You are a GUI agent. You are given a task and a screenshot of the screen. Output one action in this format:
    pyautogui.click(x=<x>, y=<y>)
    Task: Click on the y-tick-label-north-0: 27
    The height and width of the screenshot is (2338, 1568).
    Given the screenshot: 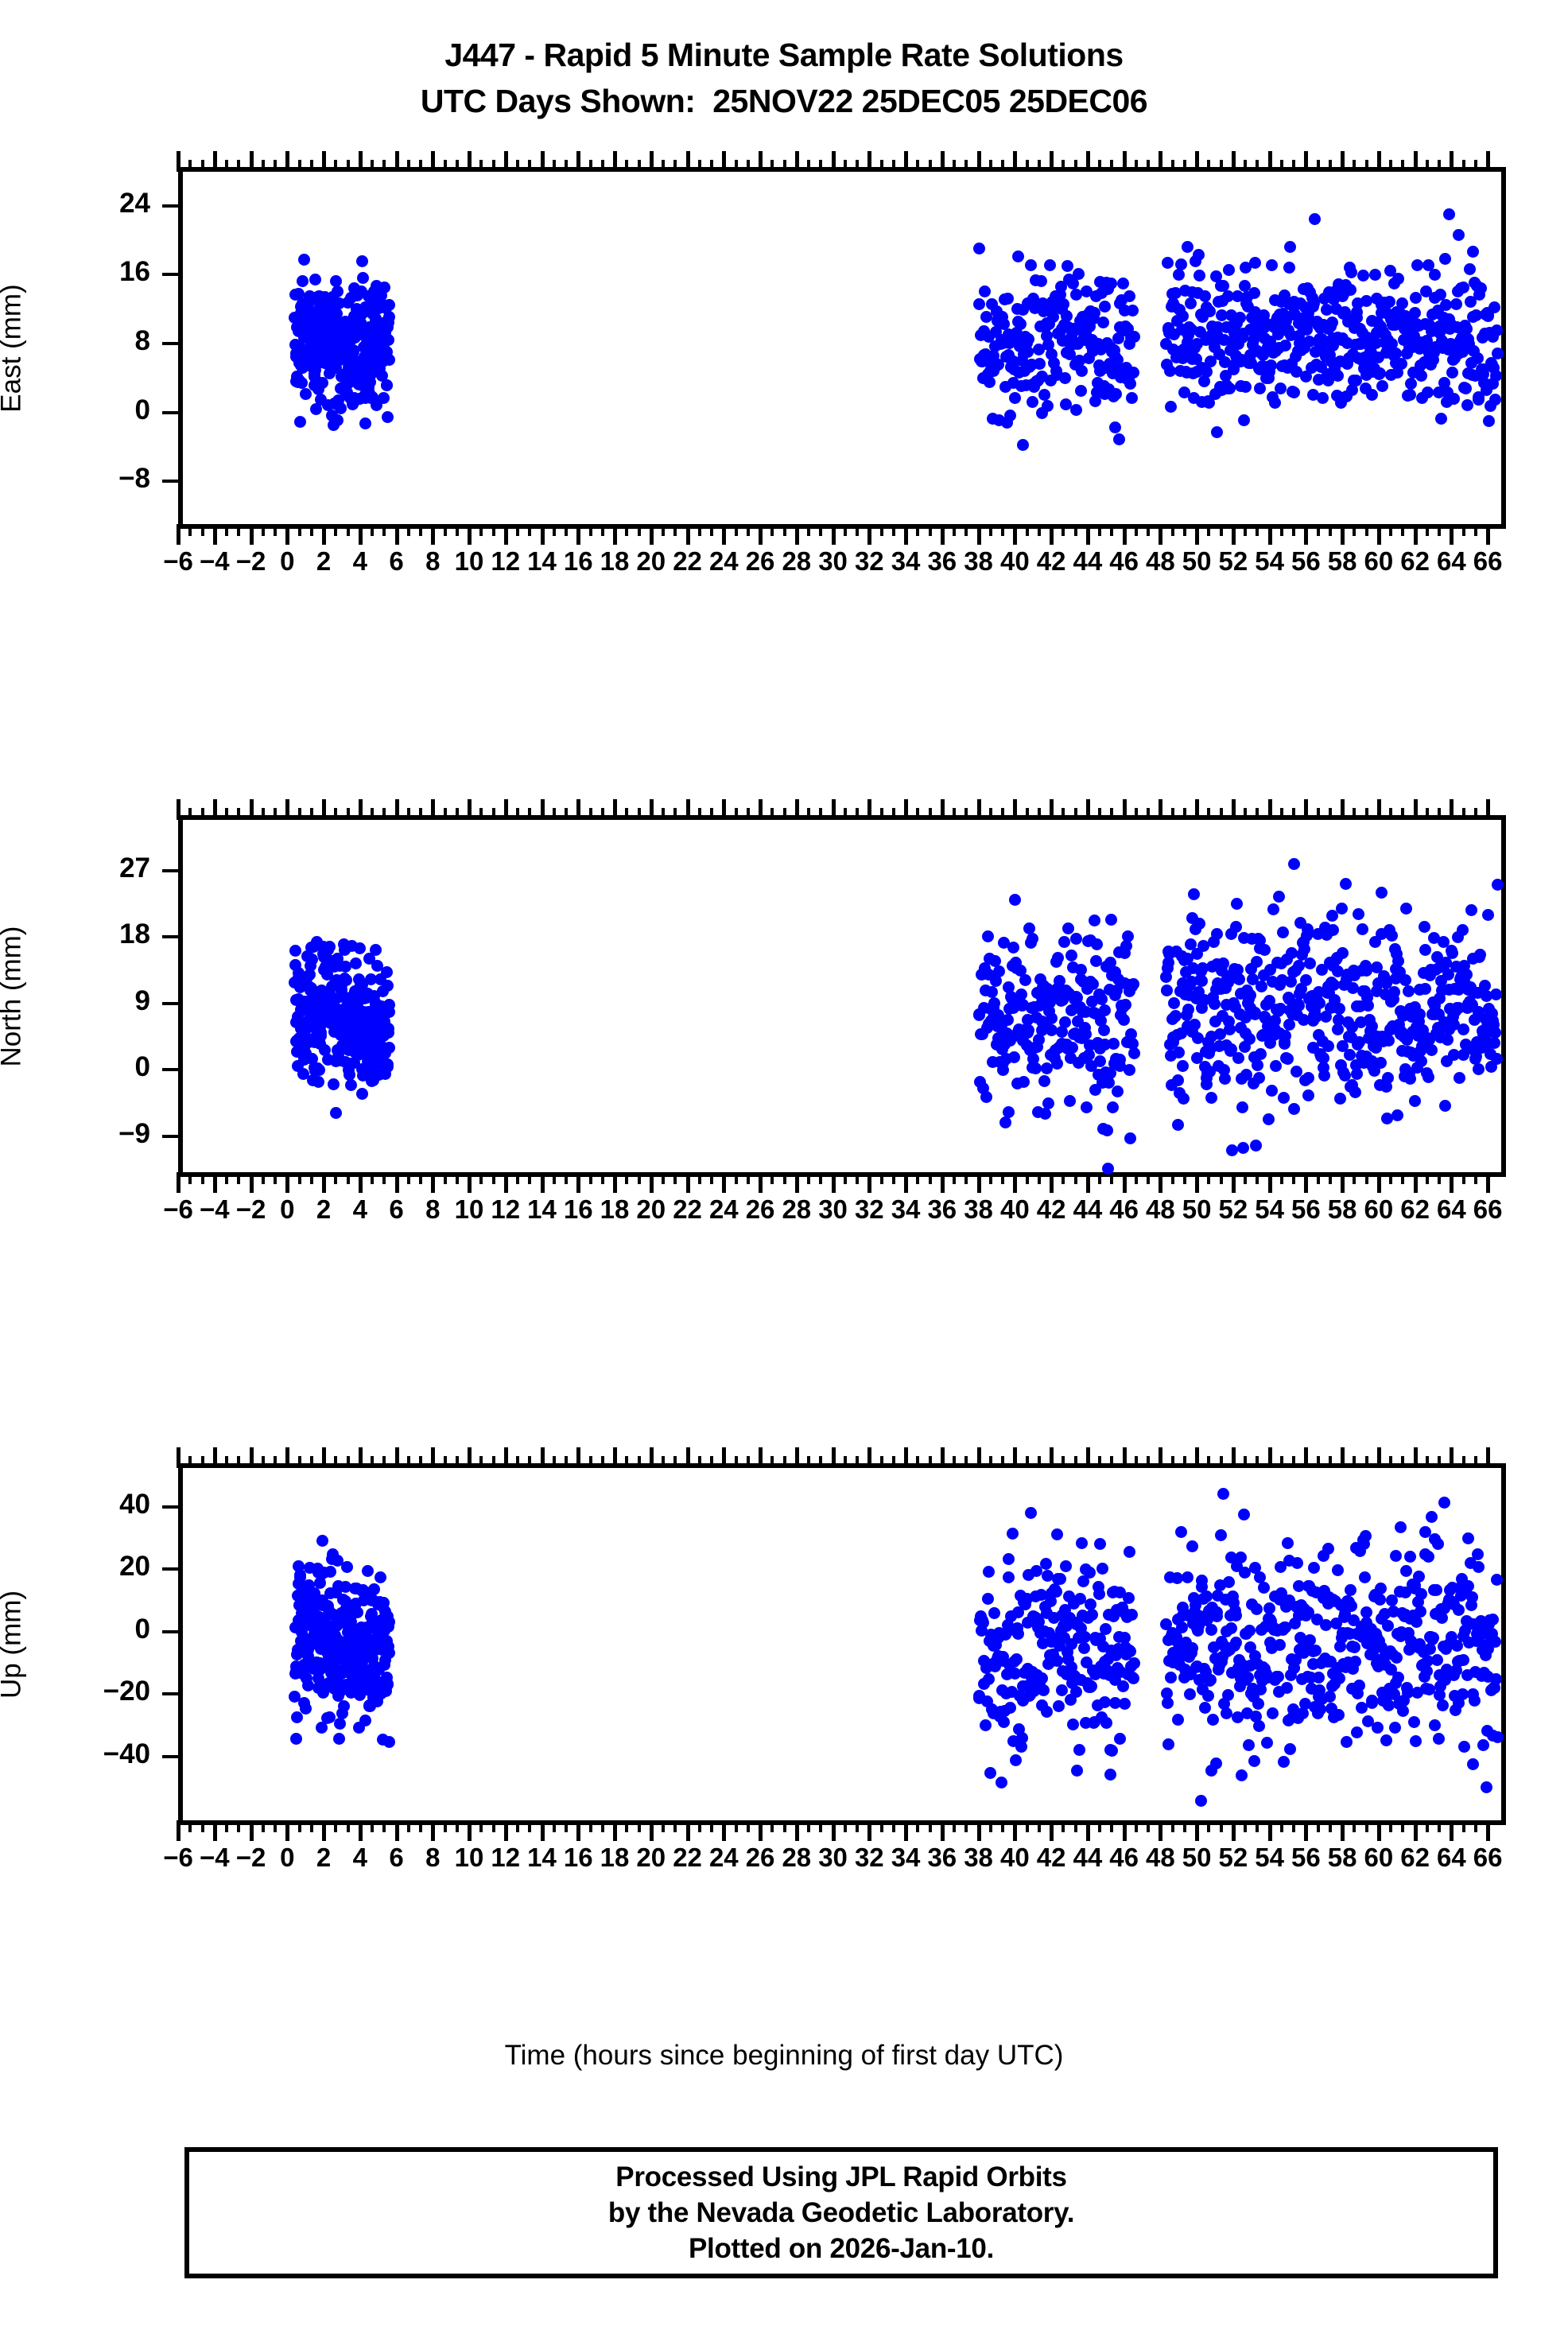 What is the action you would take?
    pyautogui.click(x=134, y=868)
    